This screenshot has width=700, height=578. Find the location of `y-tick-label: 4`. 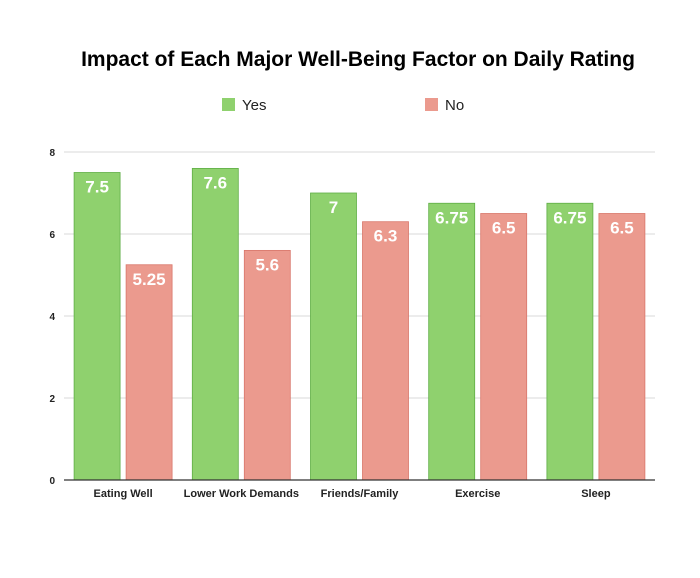

y-tick-label: 4 is located at coordinates (52, 317).